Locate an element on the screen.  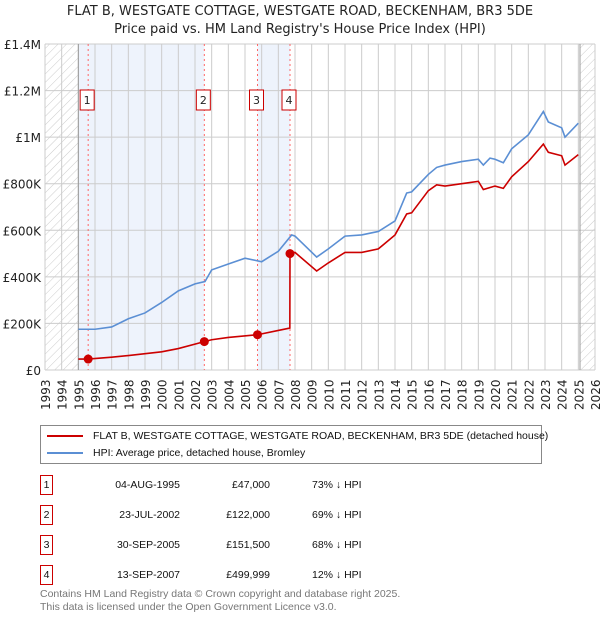
x-tick-label: 2014 is located at coordinates (396, 394).